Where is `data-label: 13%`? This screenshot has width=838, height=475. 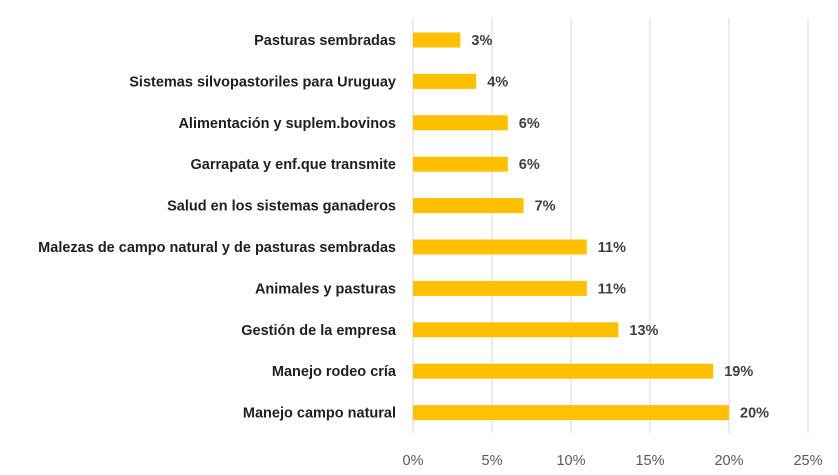 data-label: 13% is located at coordinates (643, 331).